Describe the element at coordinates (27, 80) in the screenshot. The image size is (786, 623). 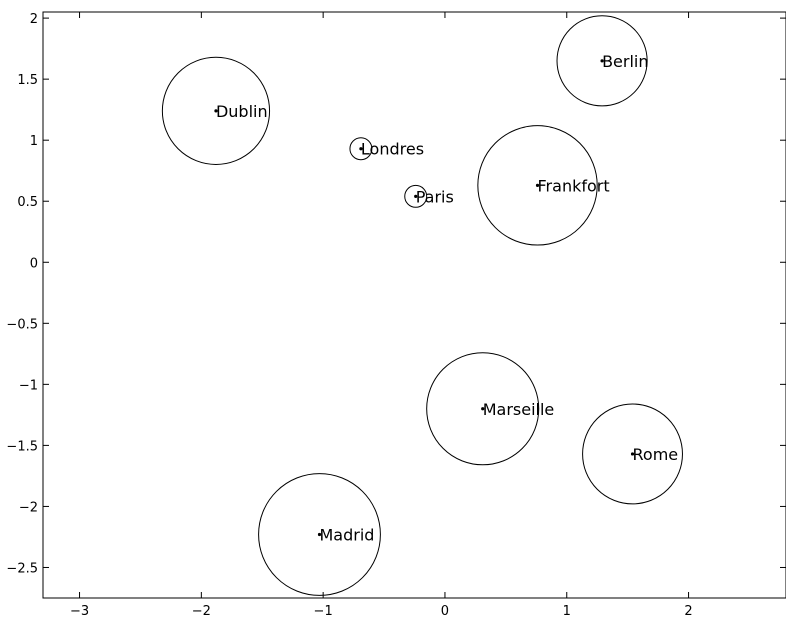
I see `y-tick-label: 1.5` at that location.